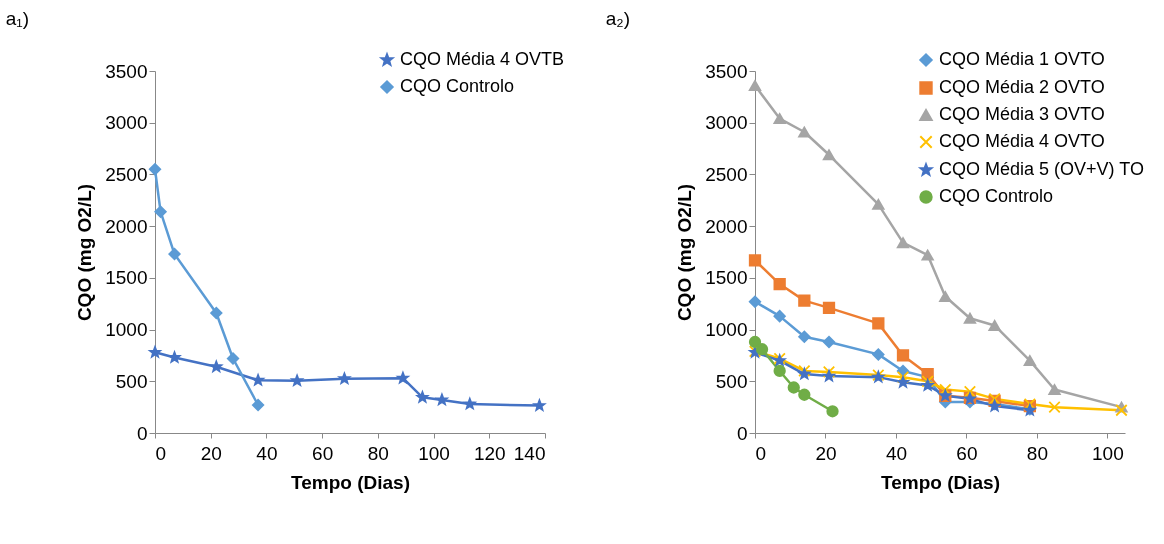  I want to click on legend-label: CQO Média 2 OVTO, so click(1022, 87).